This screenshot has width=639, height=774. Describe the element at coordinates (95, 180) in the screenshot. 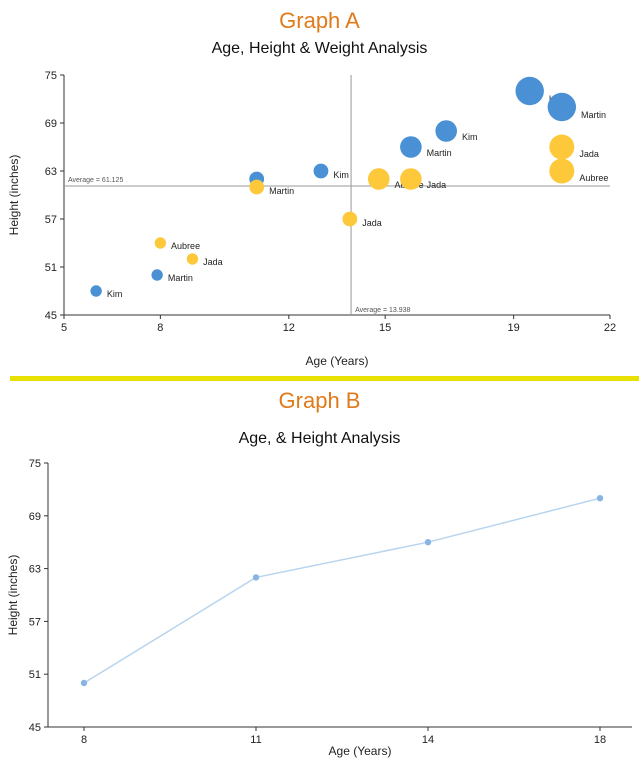

I see `average-y-label: Average = 61.125` at that location.